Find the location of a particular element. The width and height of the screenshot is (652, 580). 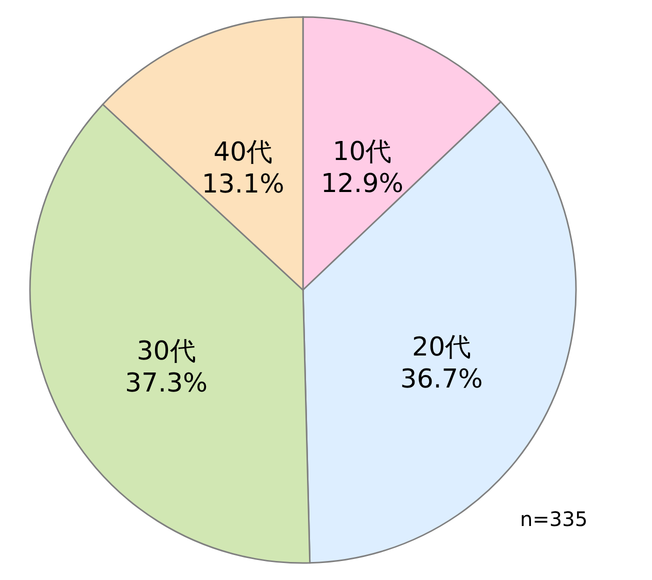

slice-label: 30代 is located at coordinates (166, 351).